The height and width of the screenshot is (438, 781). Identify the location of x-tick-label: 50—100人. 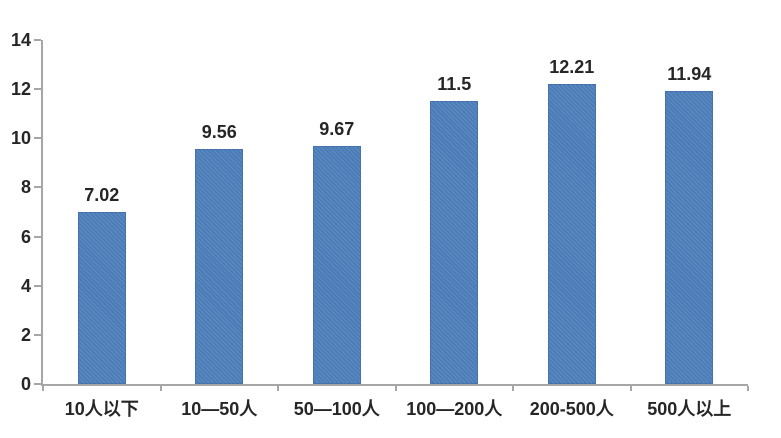
(336, 409).